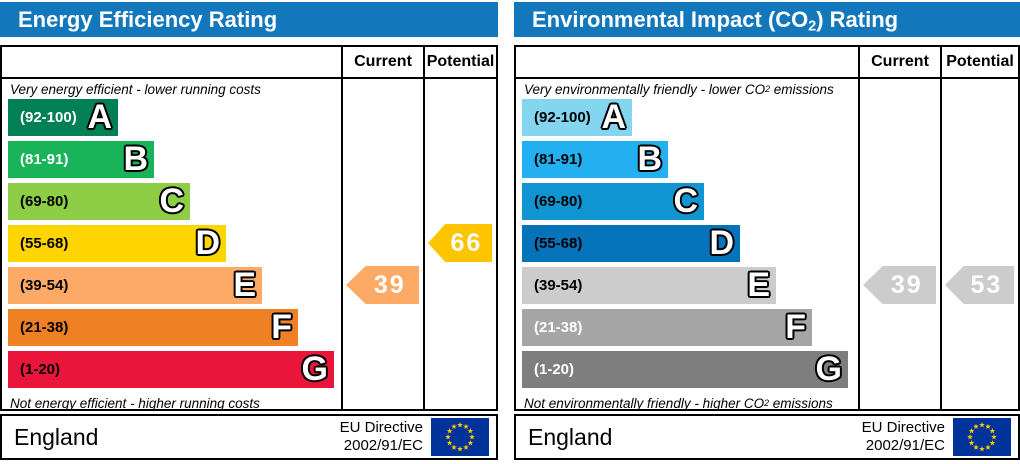 This screenshot has width=1020, height=464. I want to click on potential-column: Potential 53, so click(979, 228).